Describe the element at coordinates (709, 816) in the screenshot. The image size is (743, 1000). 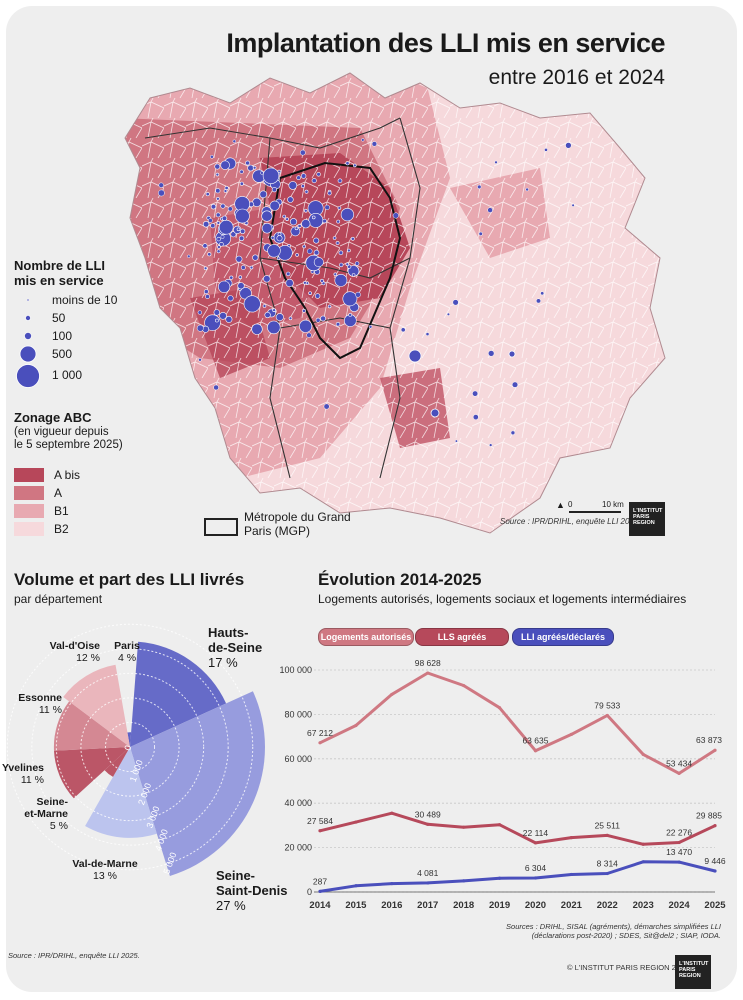
I see `data-label: 29 885` at that location.